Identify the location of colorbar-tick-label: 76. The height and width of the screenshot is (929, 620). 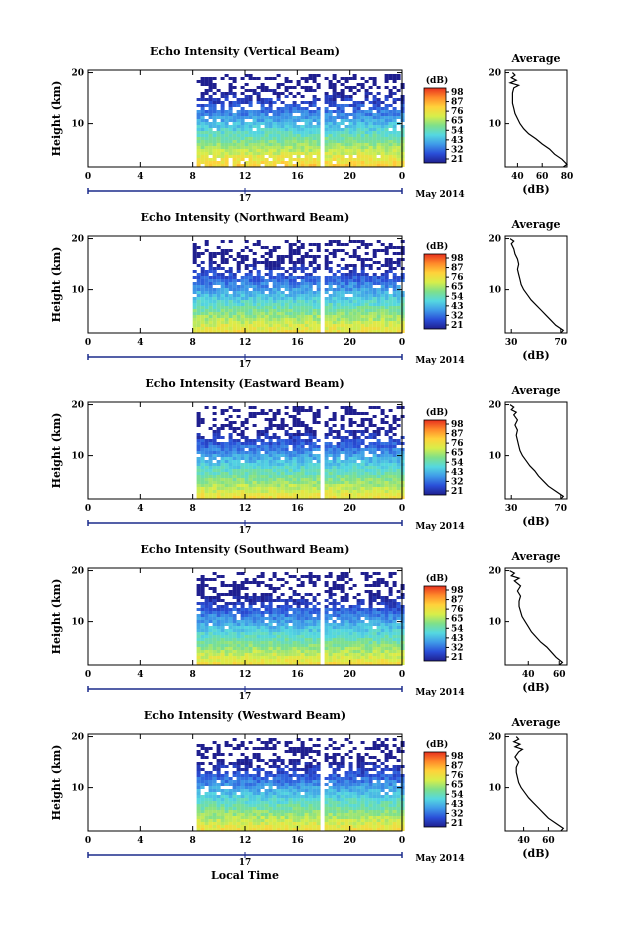
(457, 112).